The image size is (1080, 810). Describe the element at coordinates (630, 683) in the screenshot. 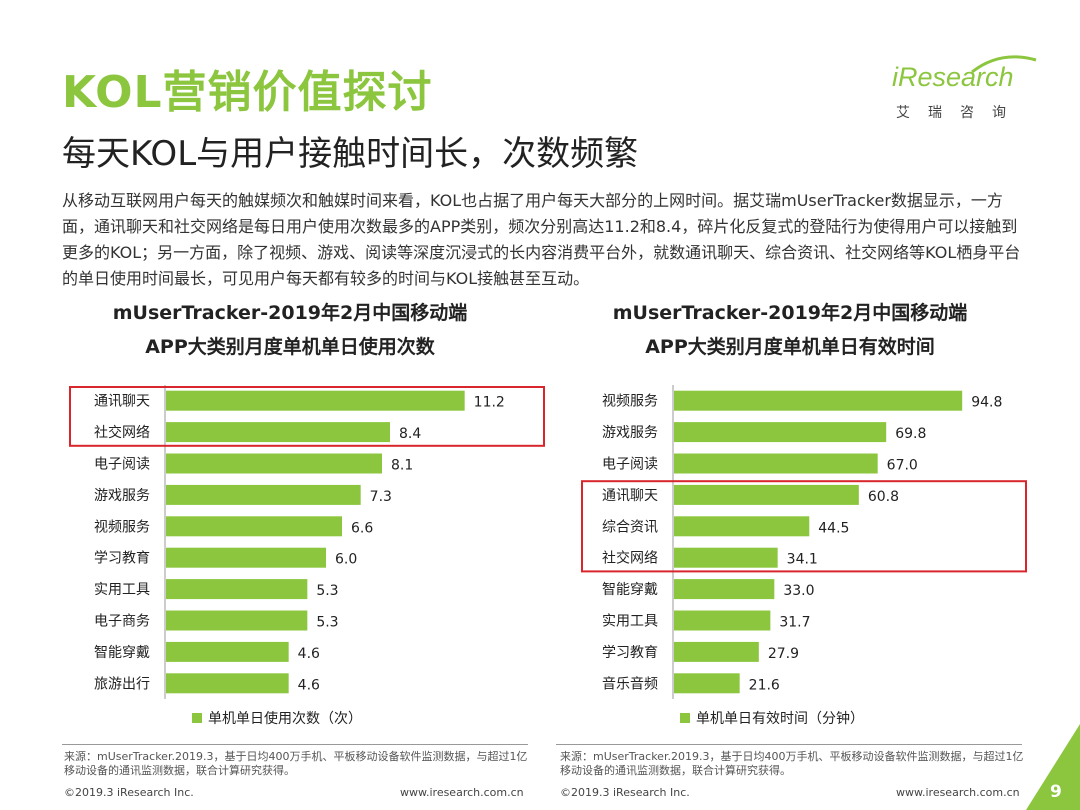

I see `category-label: 音乐音频` at that location.